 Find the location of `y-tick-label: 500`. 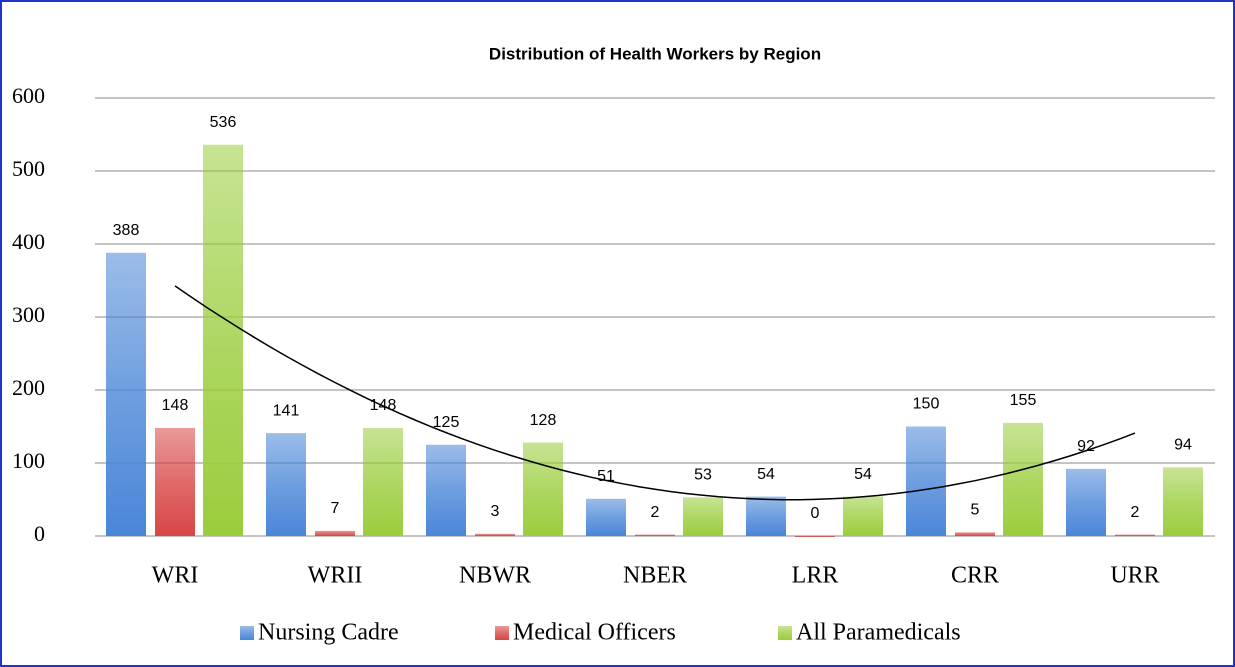

y-tick-label: 500 is located at coordinates (28, 168).